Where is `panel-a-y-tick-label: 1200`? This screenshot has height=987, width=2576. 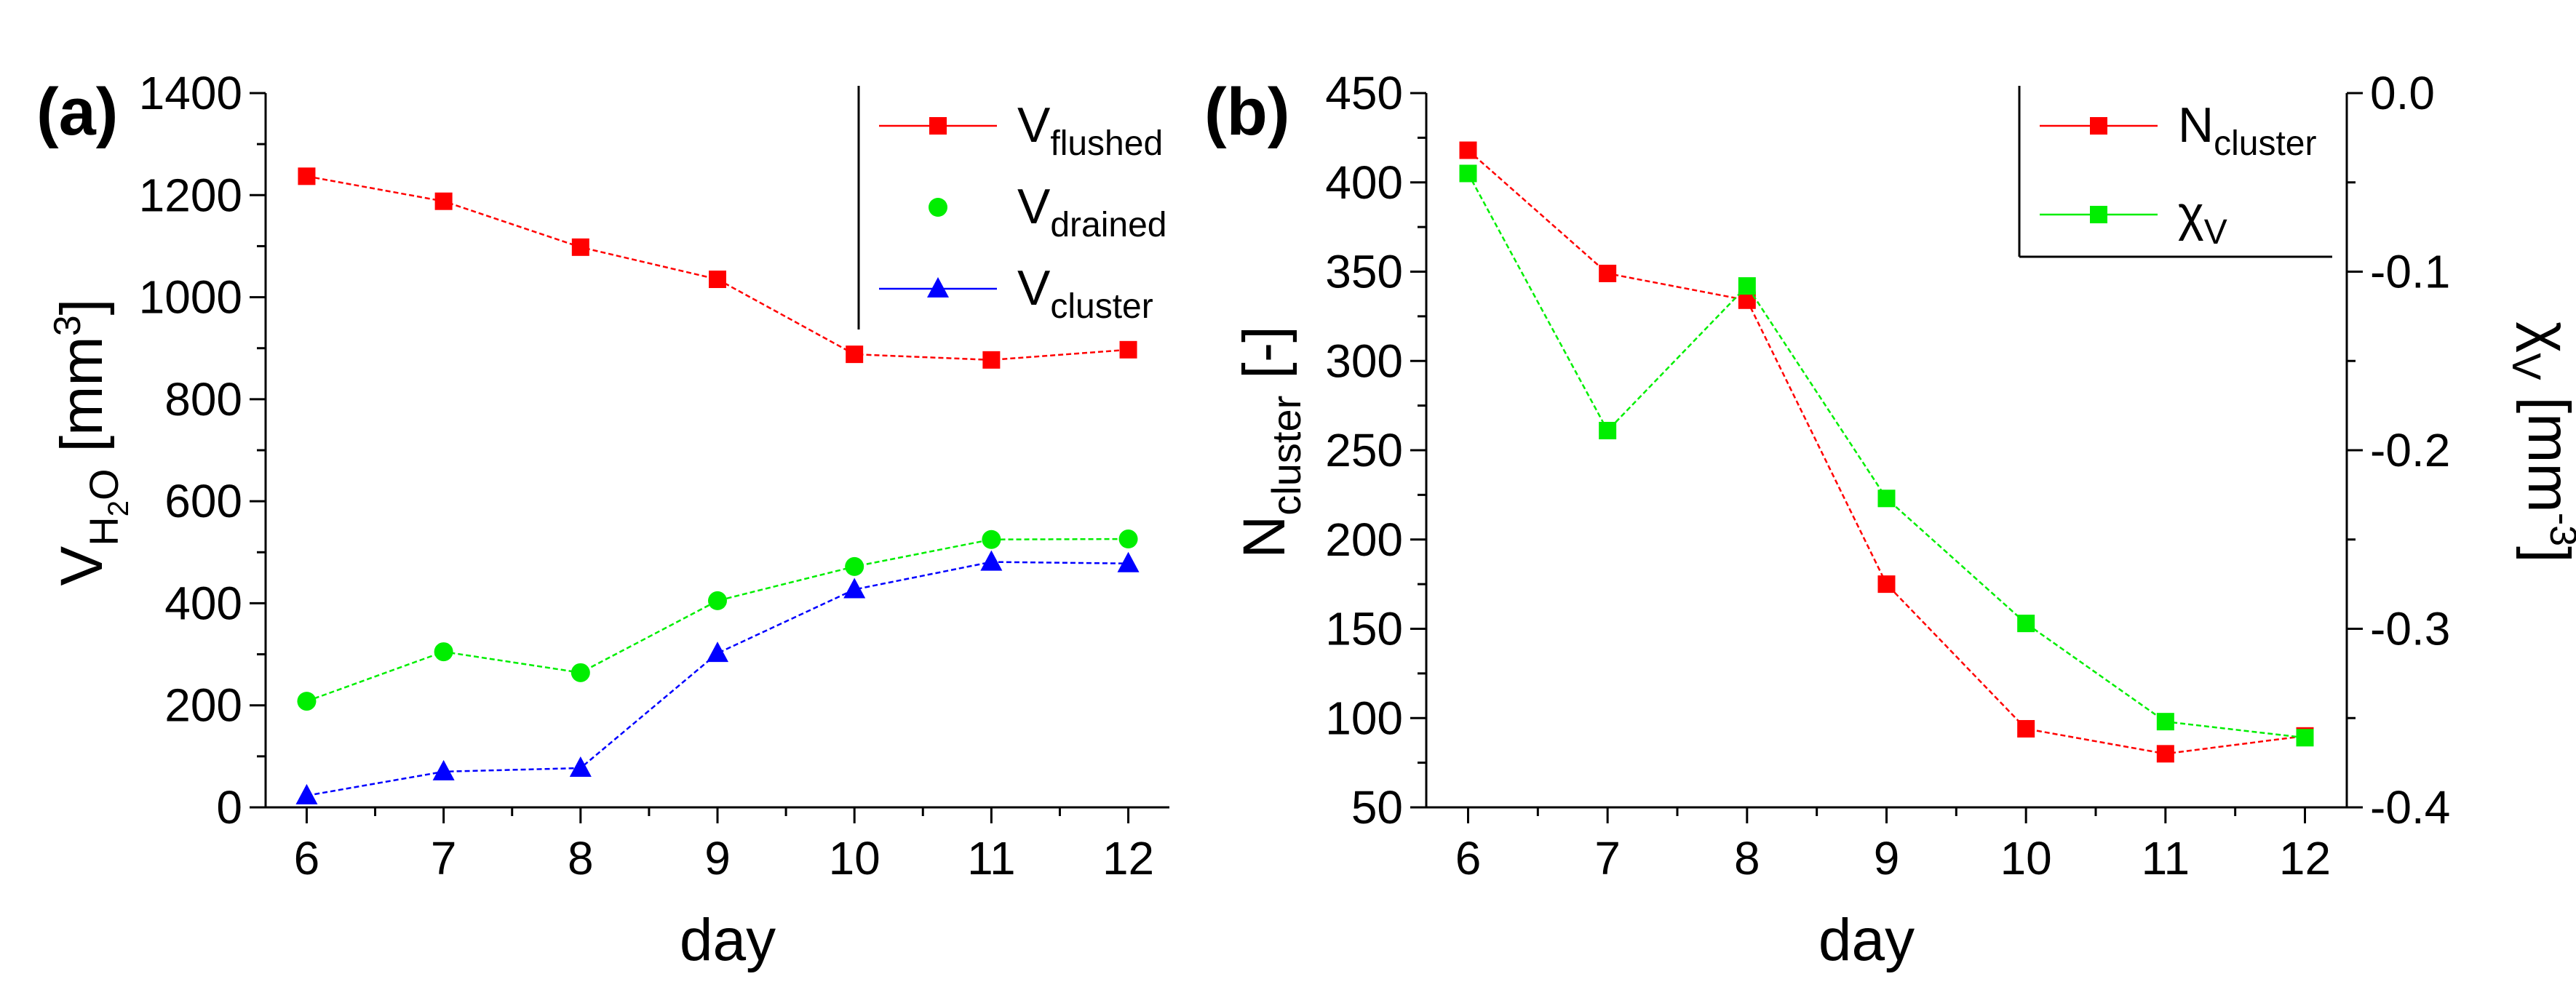
panel-a-y-tick-label: 1200 is located at coordinates (190, 195).